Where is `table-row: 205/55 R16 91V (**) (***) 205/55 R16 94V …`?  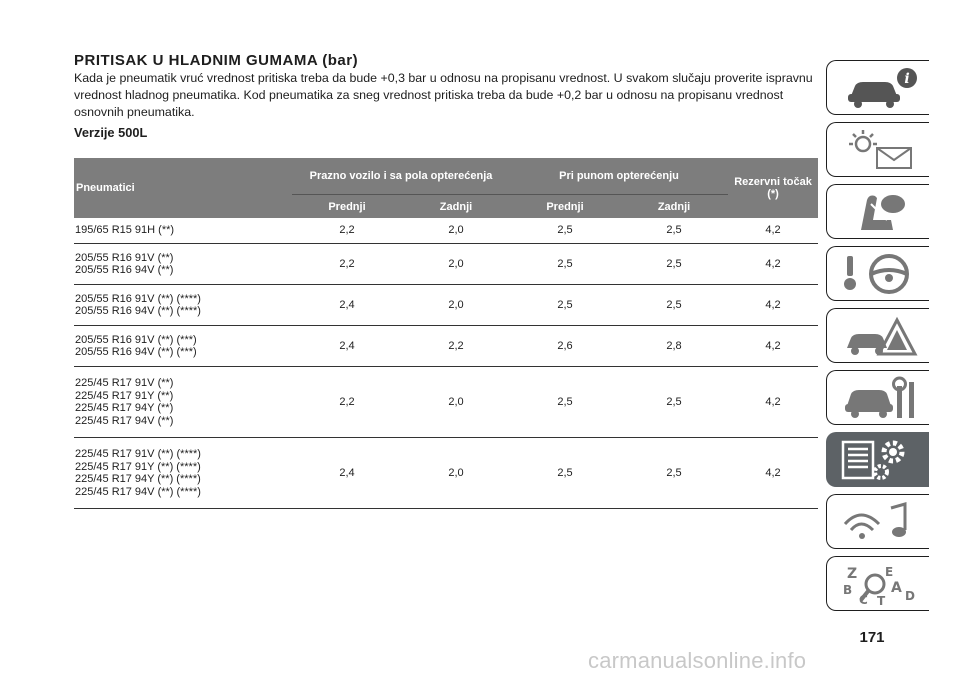
table-row: 205/55 R16 91V (**) (***) 205/55 R16 94V … is located at coordinates (446, 346).